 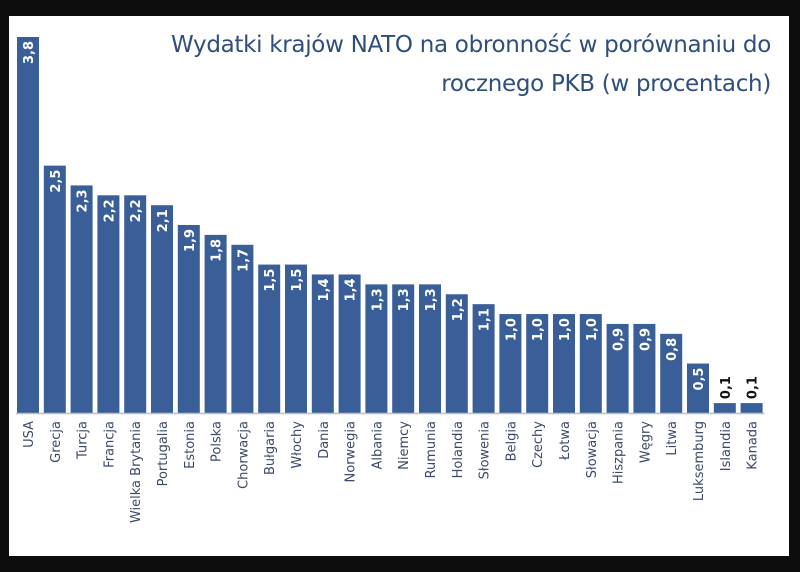 I want to click on category-tick-label: Turcja, so click(x=83, y=440).